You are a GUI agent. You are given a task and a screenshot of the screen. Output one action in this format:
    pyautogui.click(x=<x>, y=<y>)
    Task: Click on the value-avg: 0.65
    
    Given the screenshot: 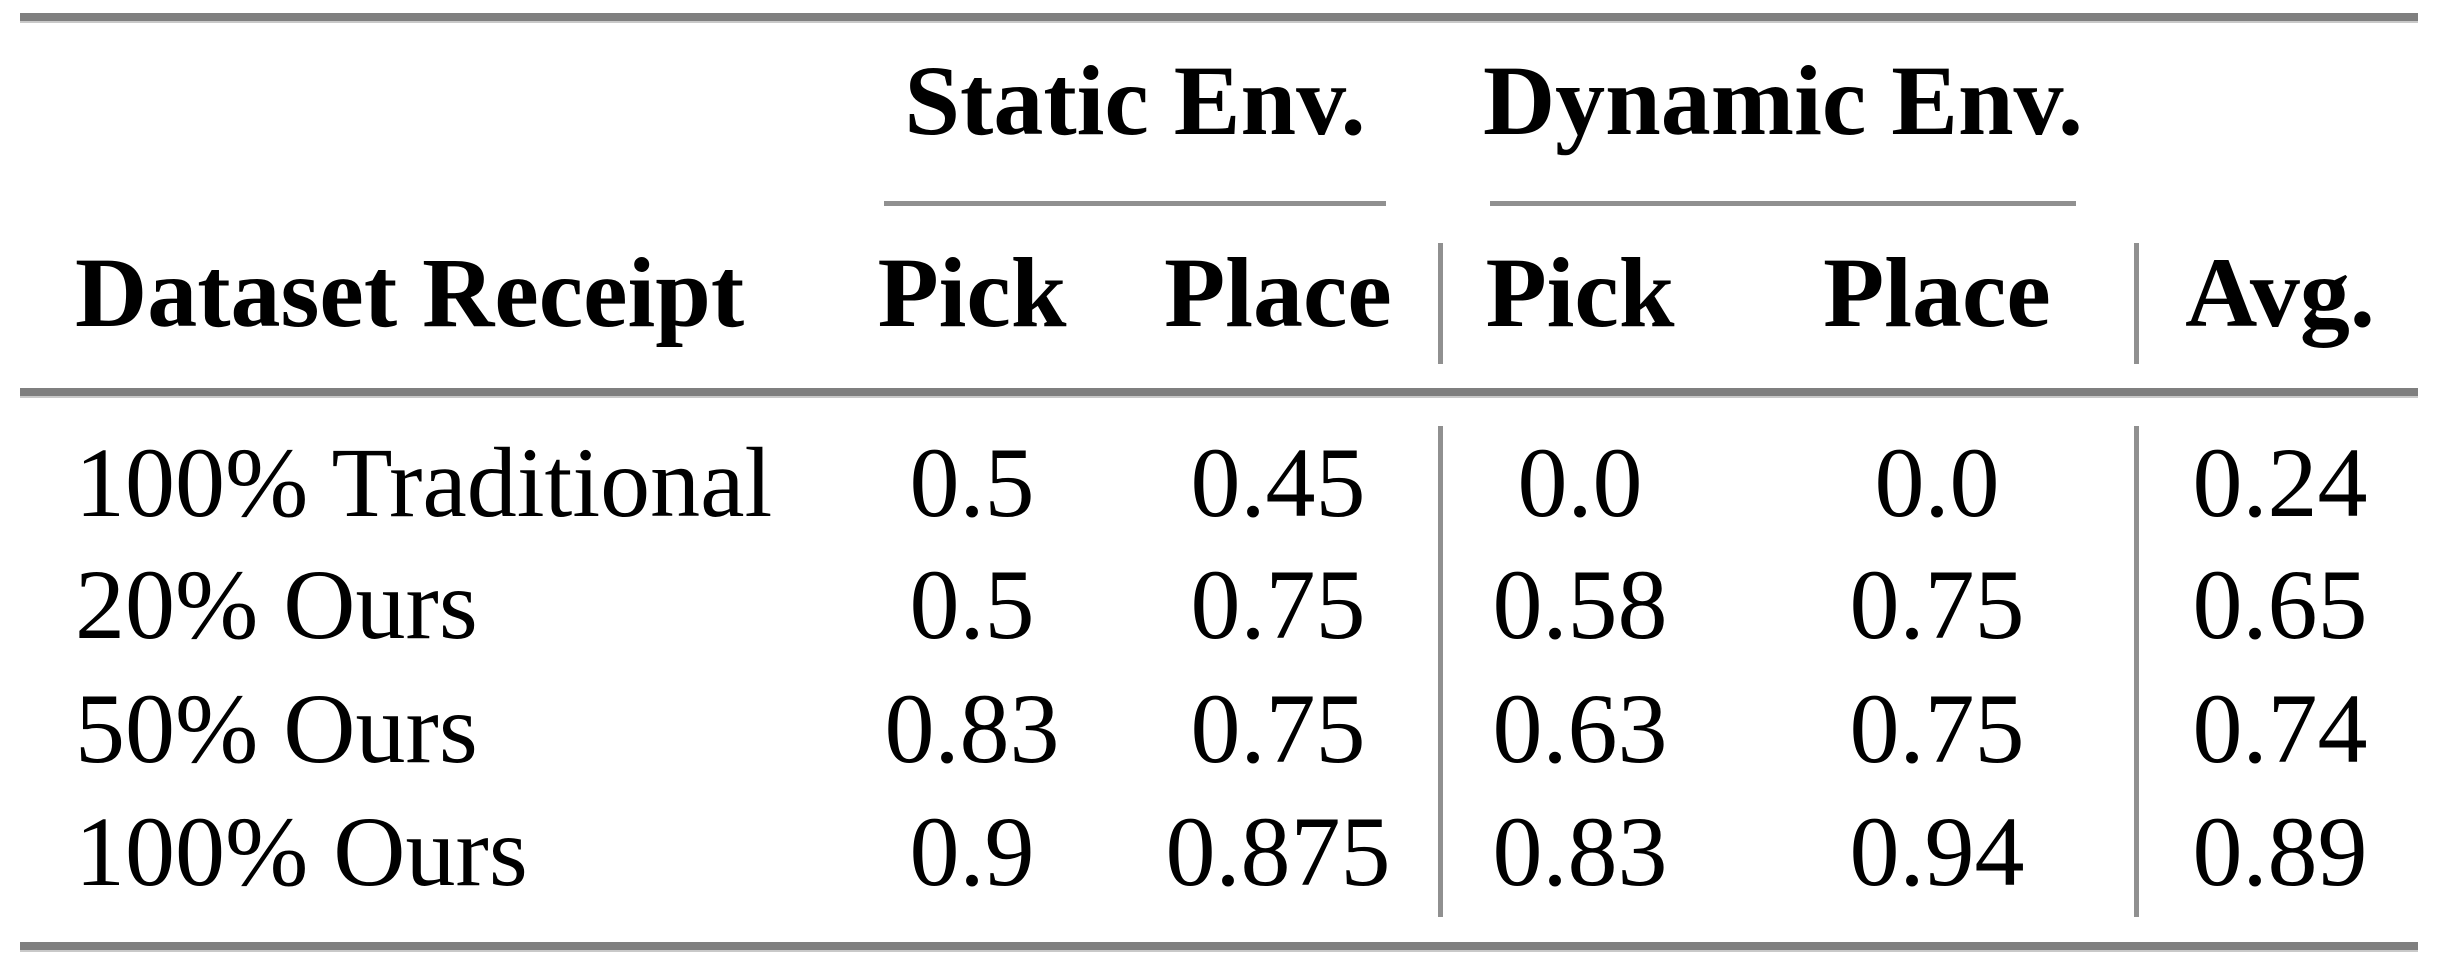 What is the action you would take?
    pyautogui.click(x=2280, y=604)
    